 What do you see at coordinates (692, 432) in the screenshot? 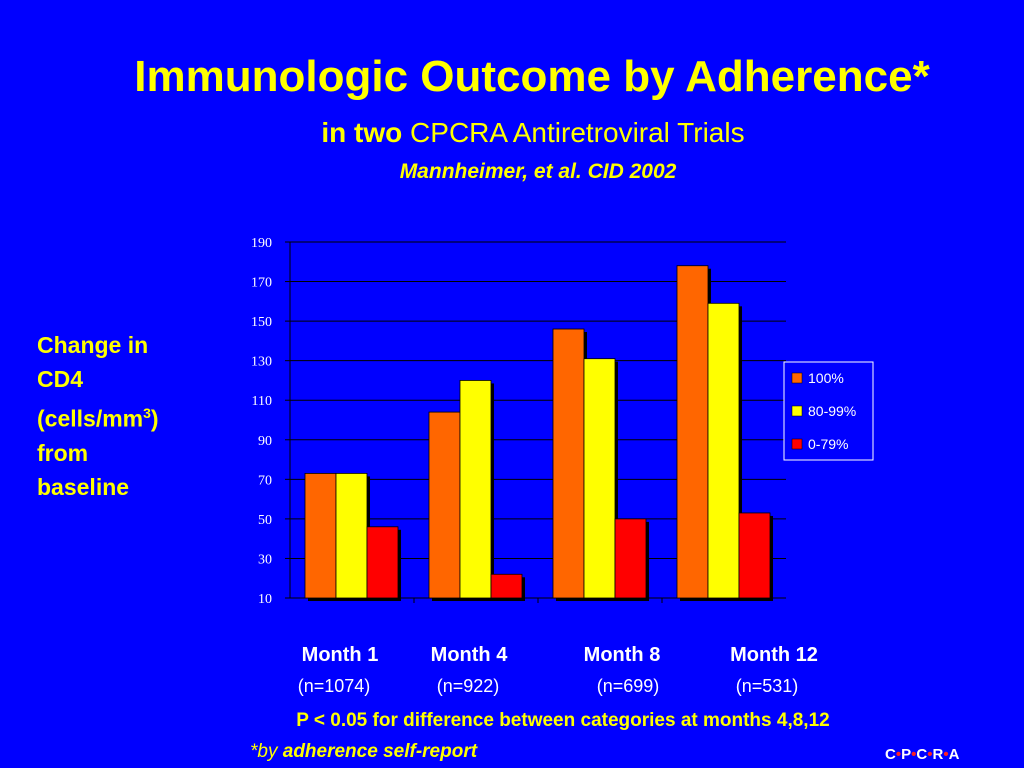
I see `bar-100%-month-12` at bounding box center [692, 432].